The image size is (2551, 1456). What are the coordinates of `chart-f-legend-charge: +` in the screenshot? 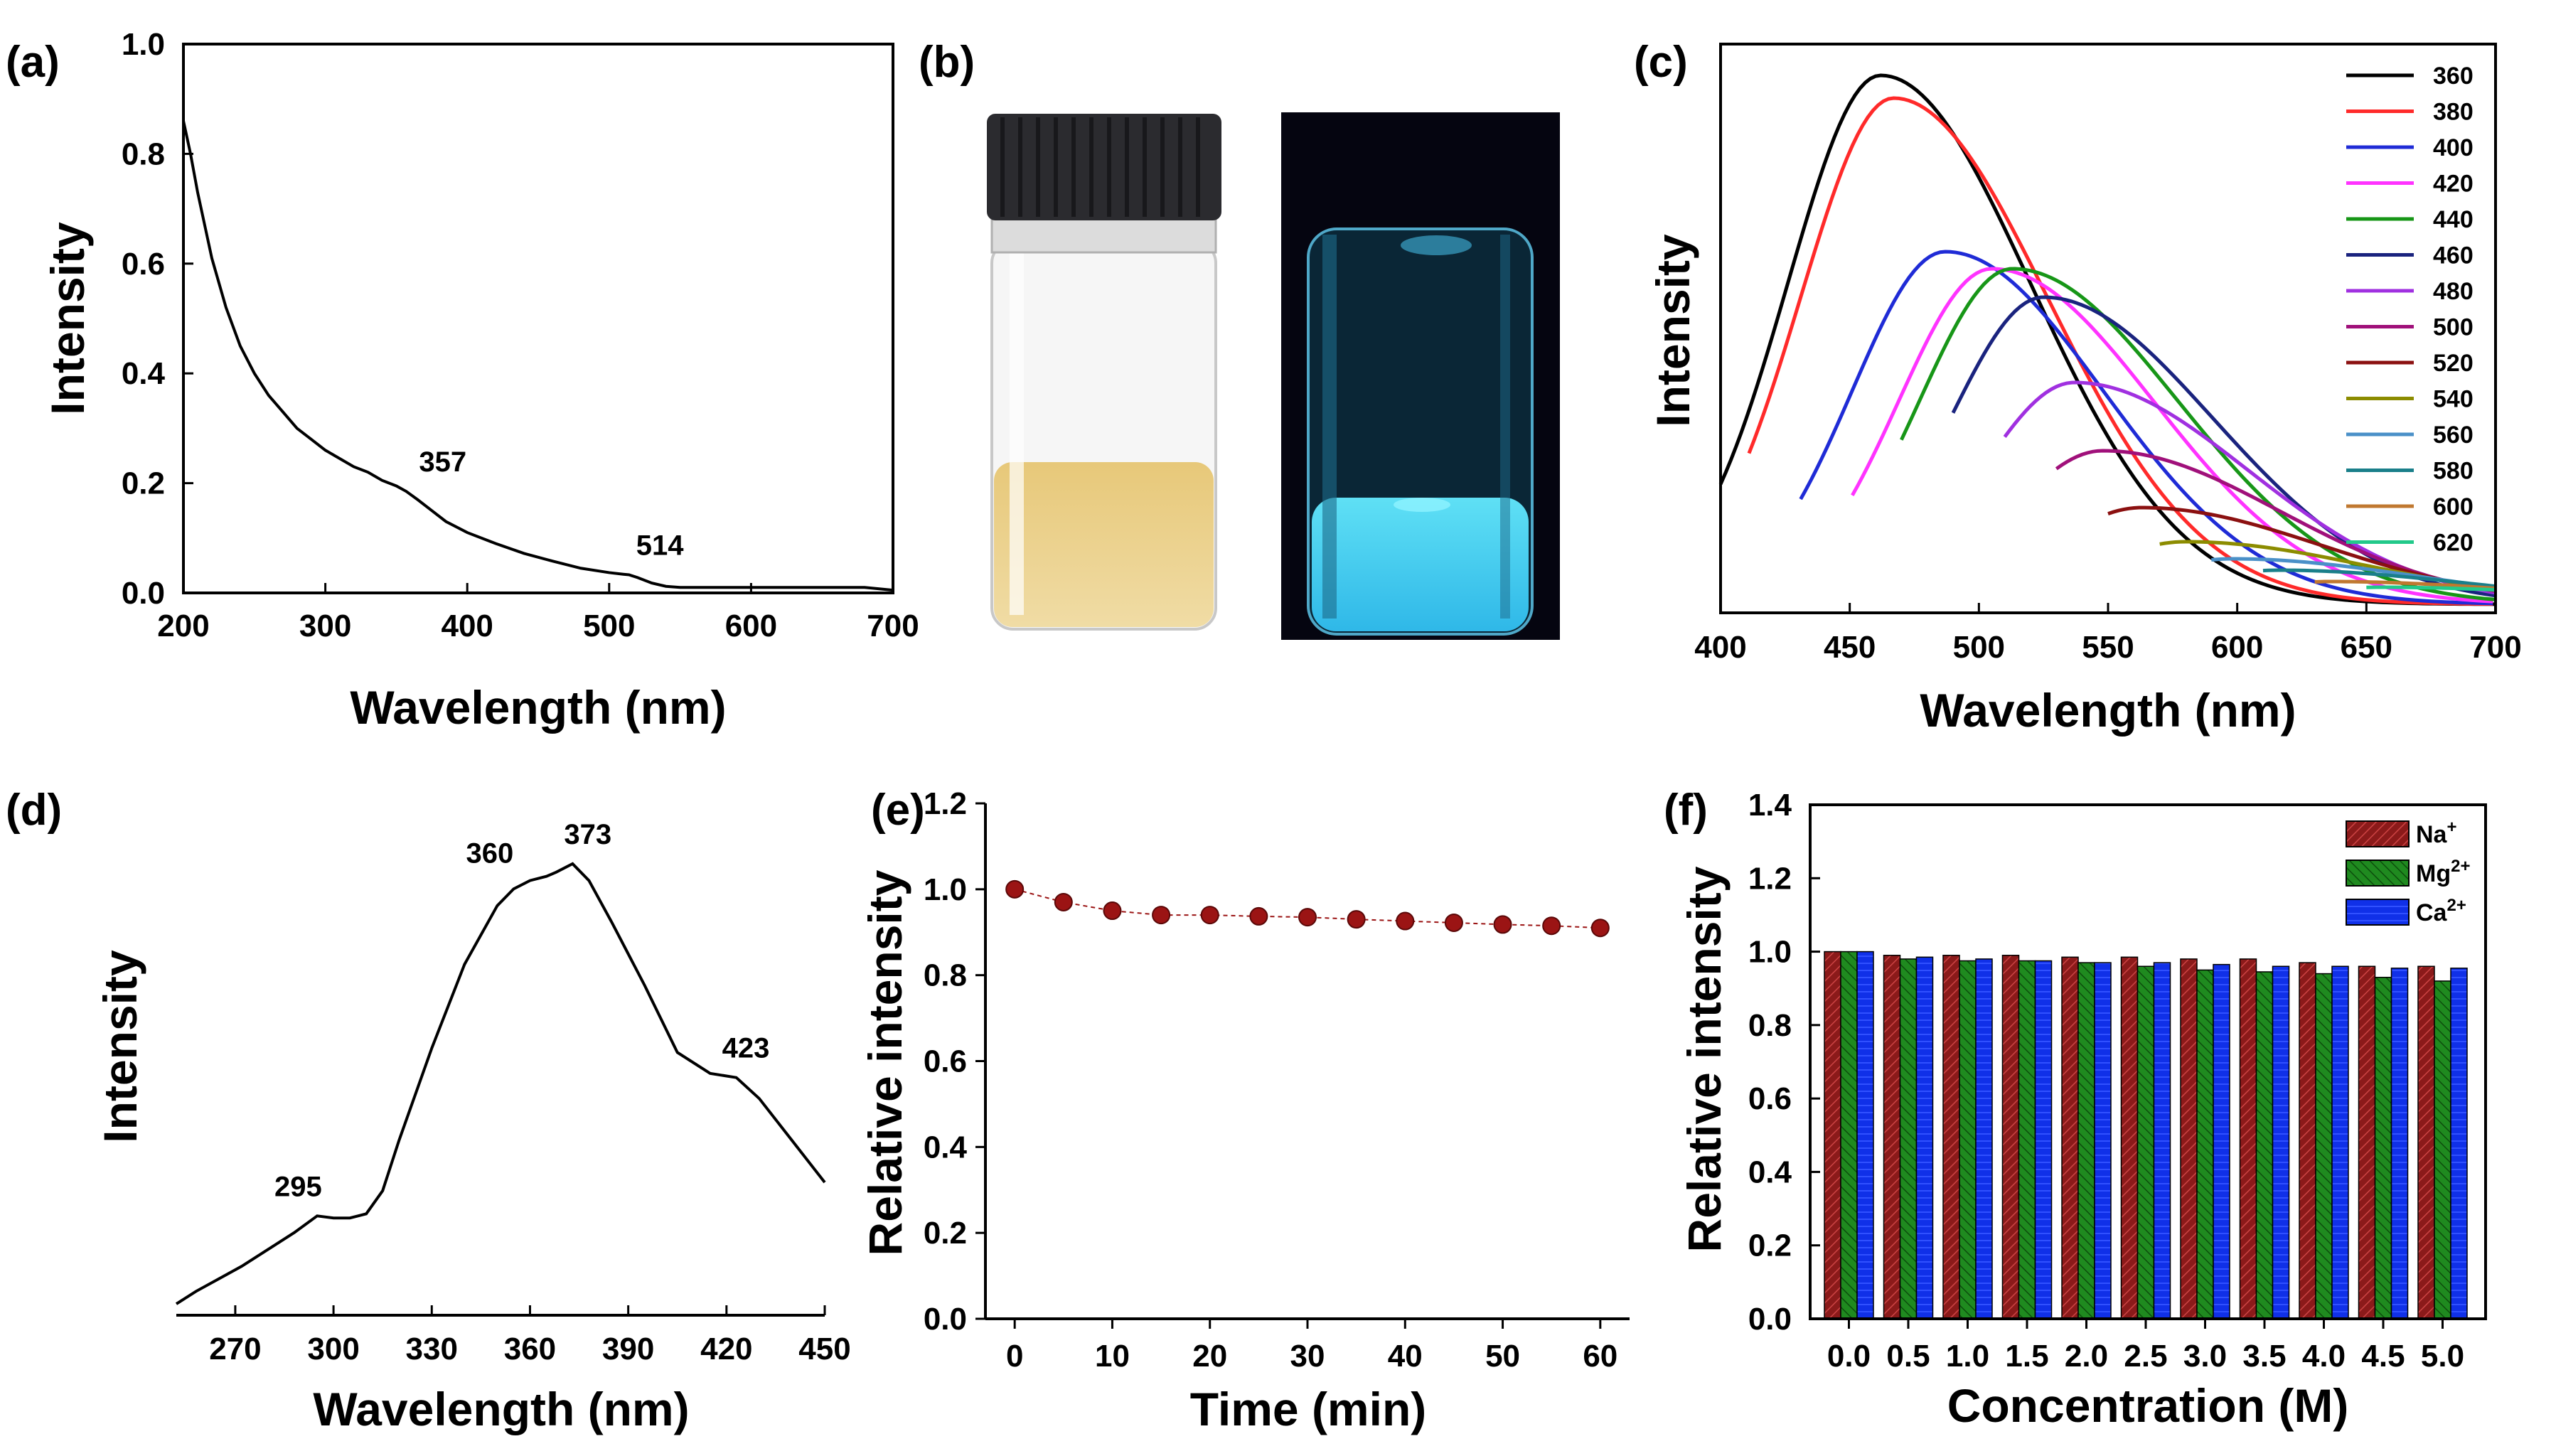 It's located at (2451, 828).